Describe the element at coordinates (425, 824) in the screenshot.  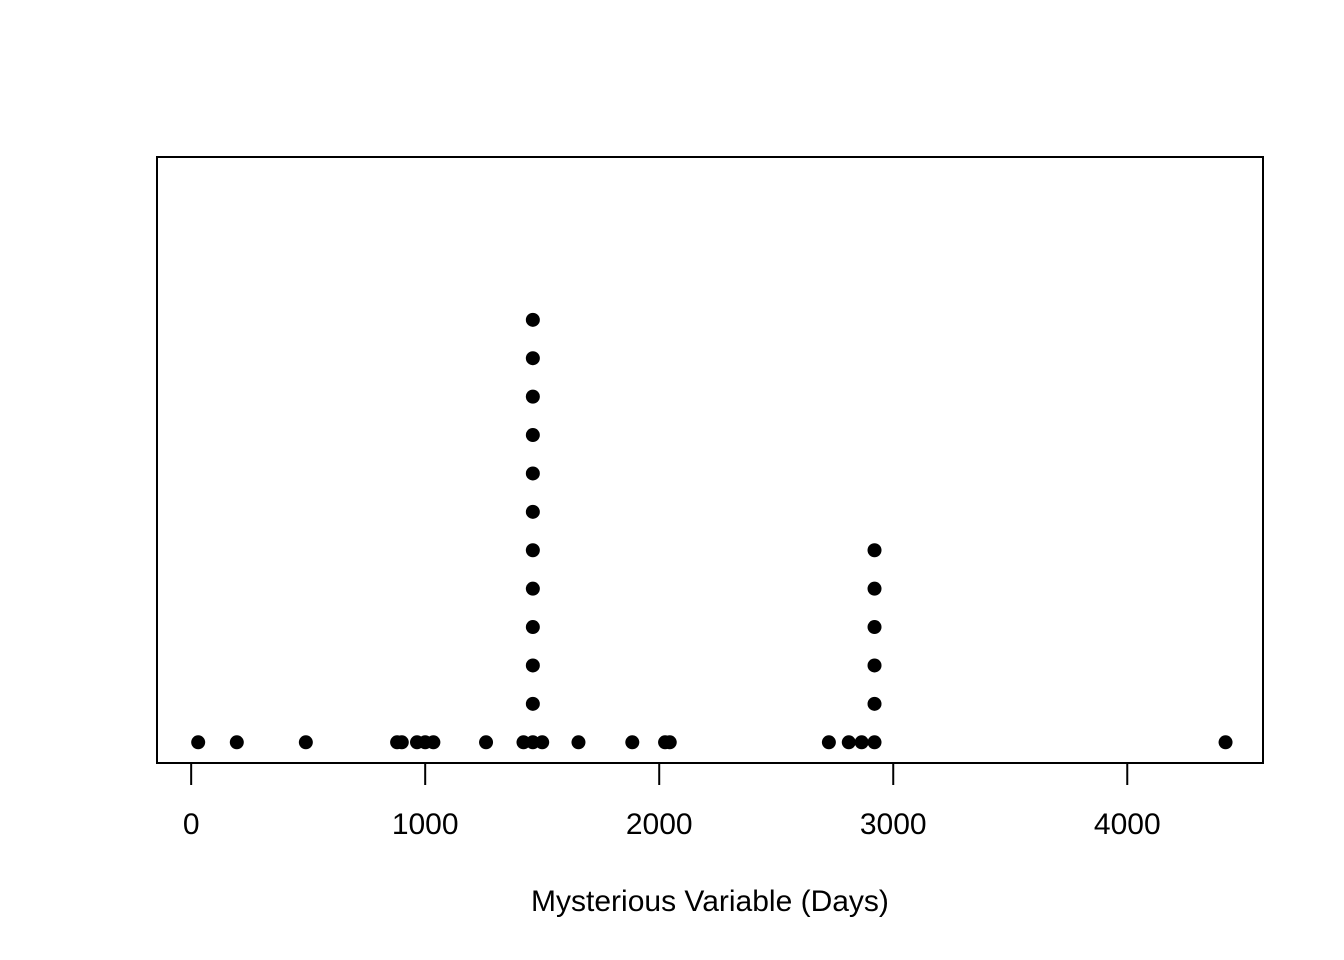
I see `x-tick-label: 1000` at that location.